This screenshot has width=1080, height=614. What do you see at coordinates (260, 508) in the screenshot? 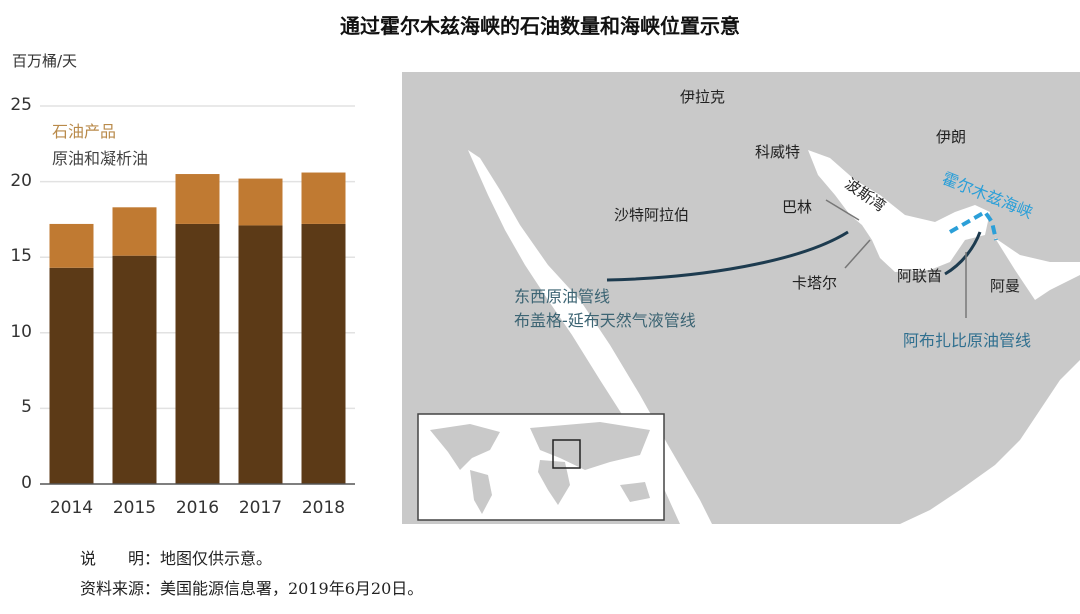
I see `x-tick-label: 2017` at bounding box center [260, 508].